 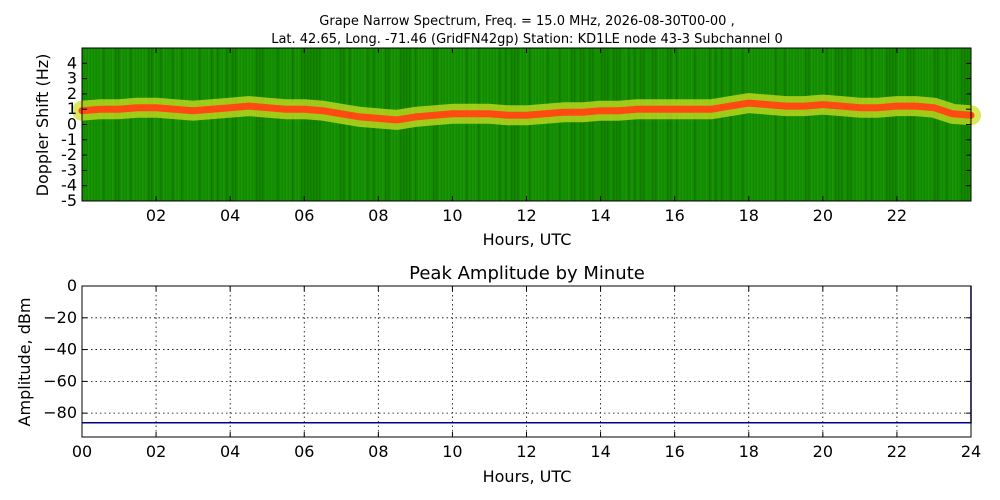 What do you see at coordinates (674, 451) in the screenshot?
I see `amplitude-x-tick-label: 16` at bounding box center [674, 451].